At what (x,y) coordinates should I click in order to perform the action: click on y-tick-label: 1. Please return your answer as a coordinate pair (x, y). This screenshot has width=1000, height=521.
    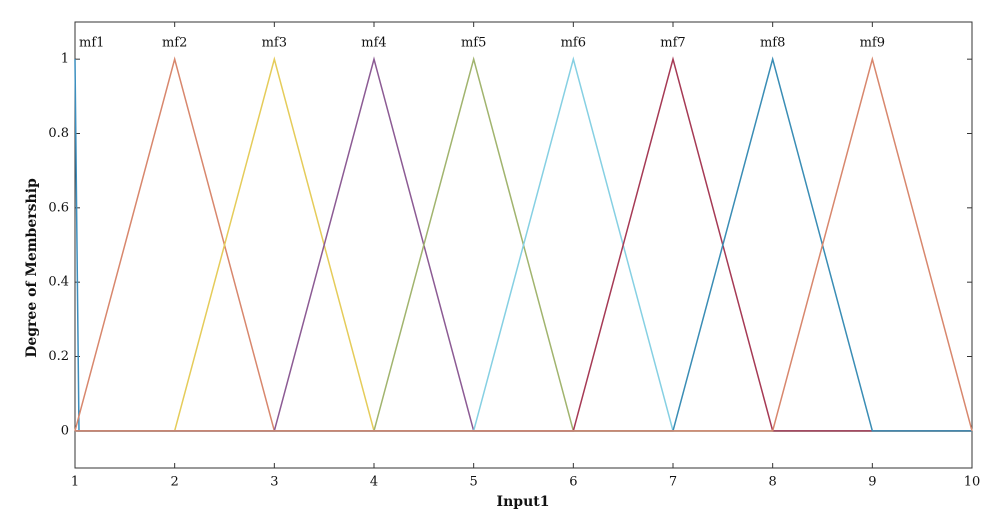
    Looking at the image, I should click on (65, 59).